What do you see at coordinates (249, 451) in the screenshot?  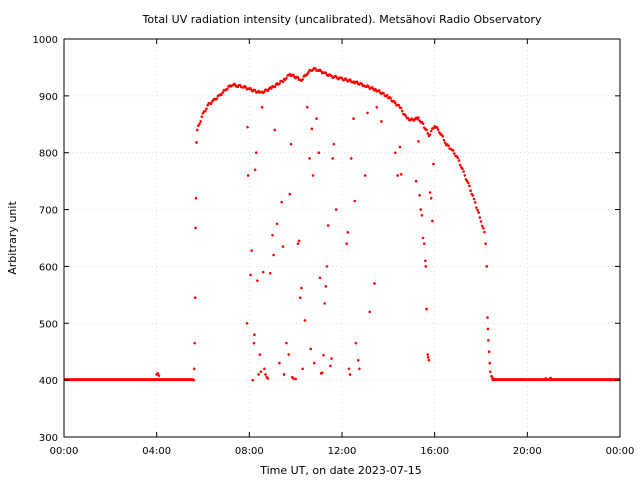 I see `x-tick-label: 08:00` at bounding box center [249, 451].